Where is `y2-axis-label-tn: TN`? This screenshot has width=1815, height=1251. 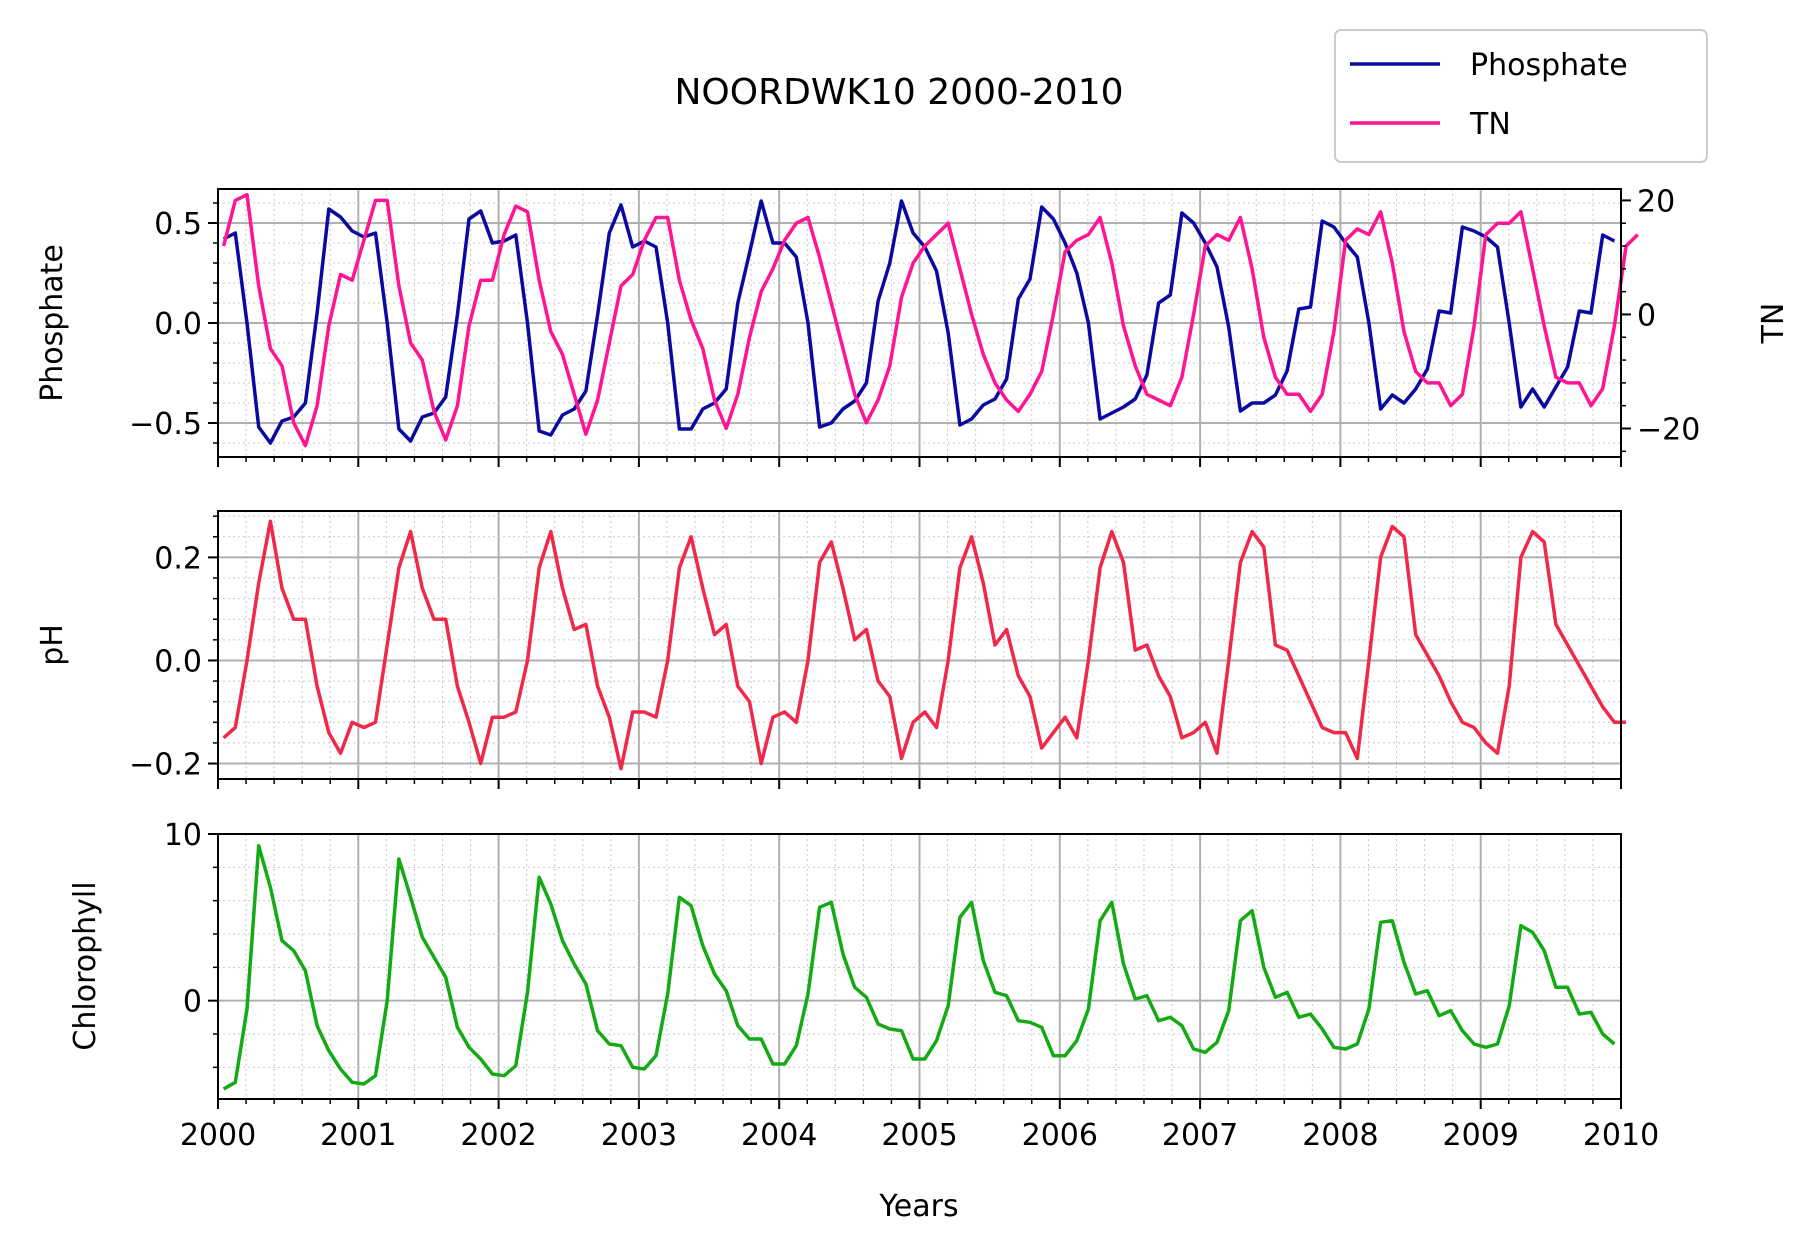 y2-axis-label-tn: TN is located at coordinates (1773, 324).